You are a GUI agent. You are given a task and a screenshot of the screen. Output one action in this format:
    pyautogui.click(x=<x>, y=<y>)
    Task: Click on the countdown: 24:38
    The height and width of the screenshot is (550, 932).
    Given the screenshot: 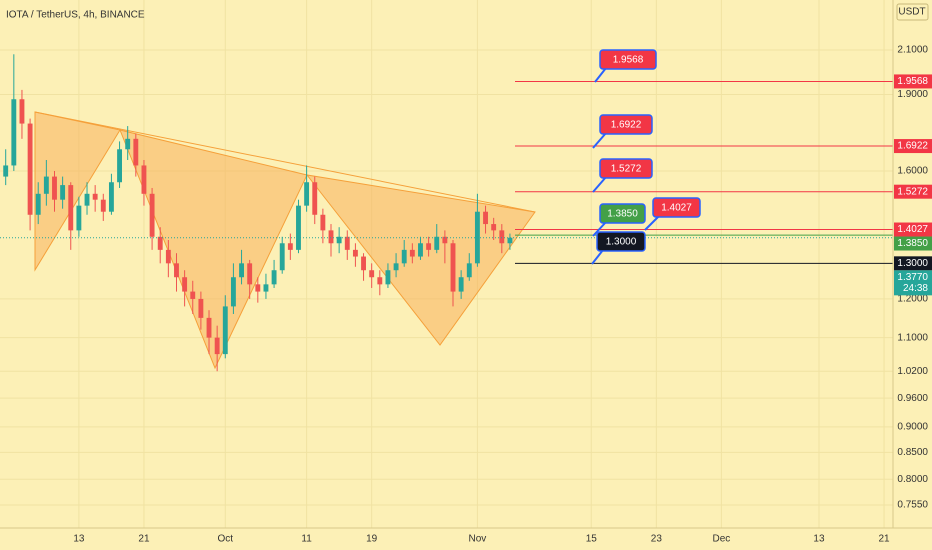 What is the action you would take?
    pyautogui.click(x=915, y=288)
    